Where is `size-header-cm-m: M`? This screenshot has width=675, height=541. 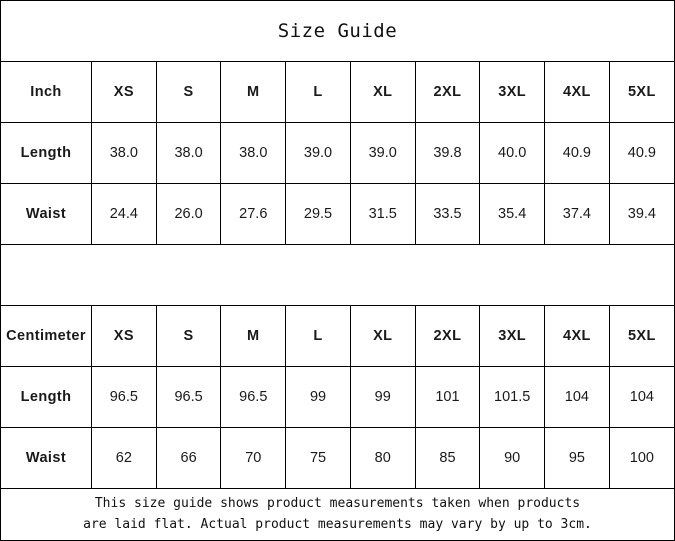
size-header-cm-m: M is located at coordinates (253, 336).